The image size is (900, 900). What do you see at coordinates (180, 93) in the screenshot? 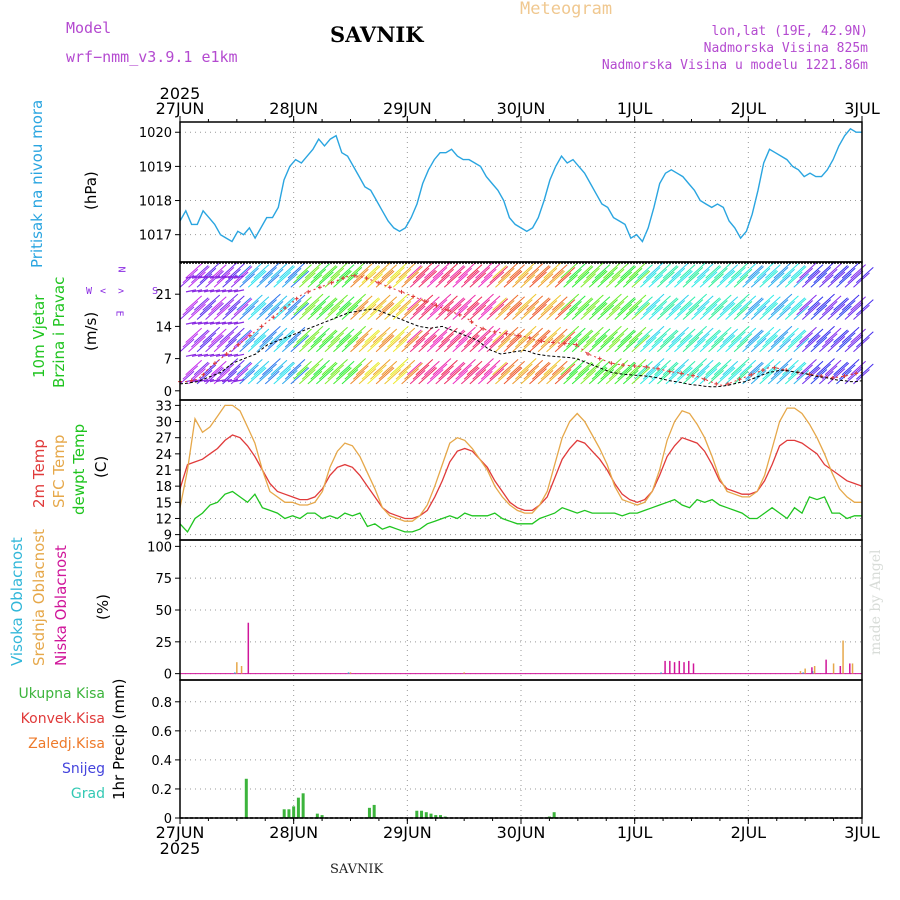
I see `x-year-label-top: 2025` at bounding box center [180, 93].